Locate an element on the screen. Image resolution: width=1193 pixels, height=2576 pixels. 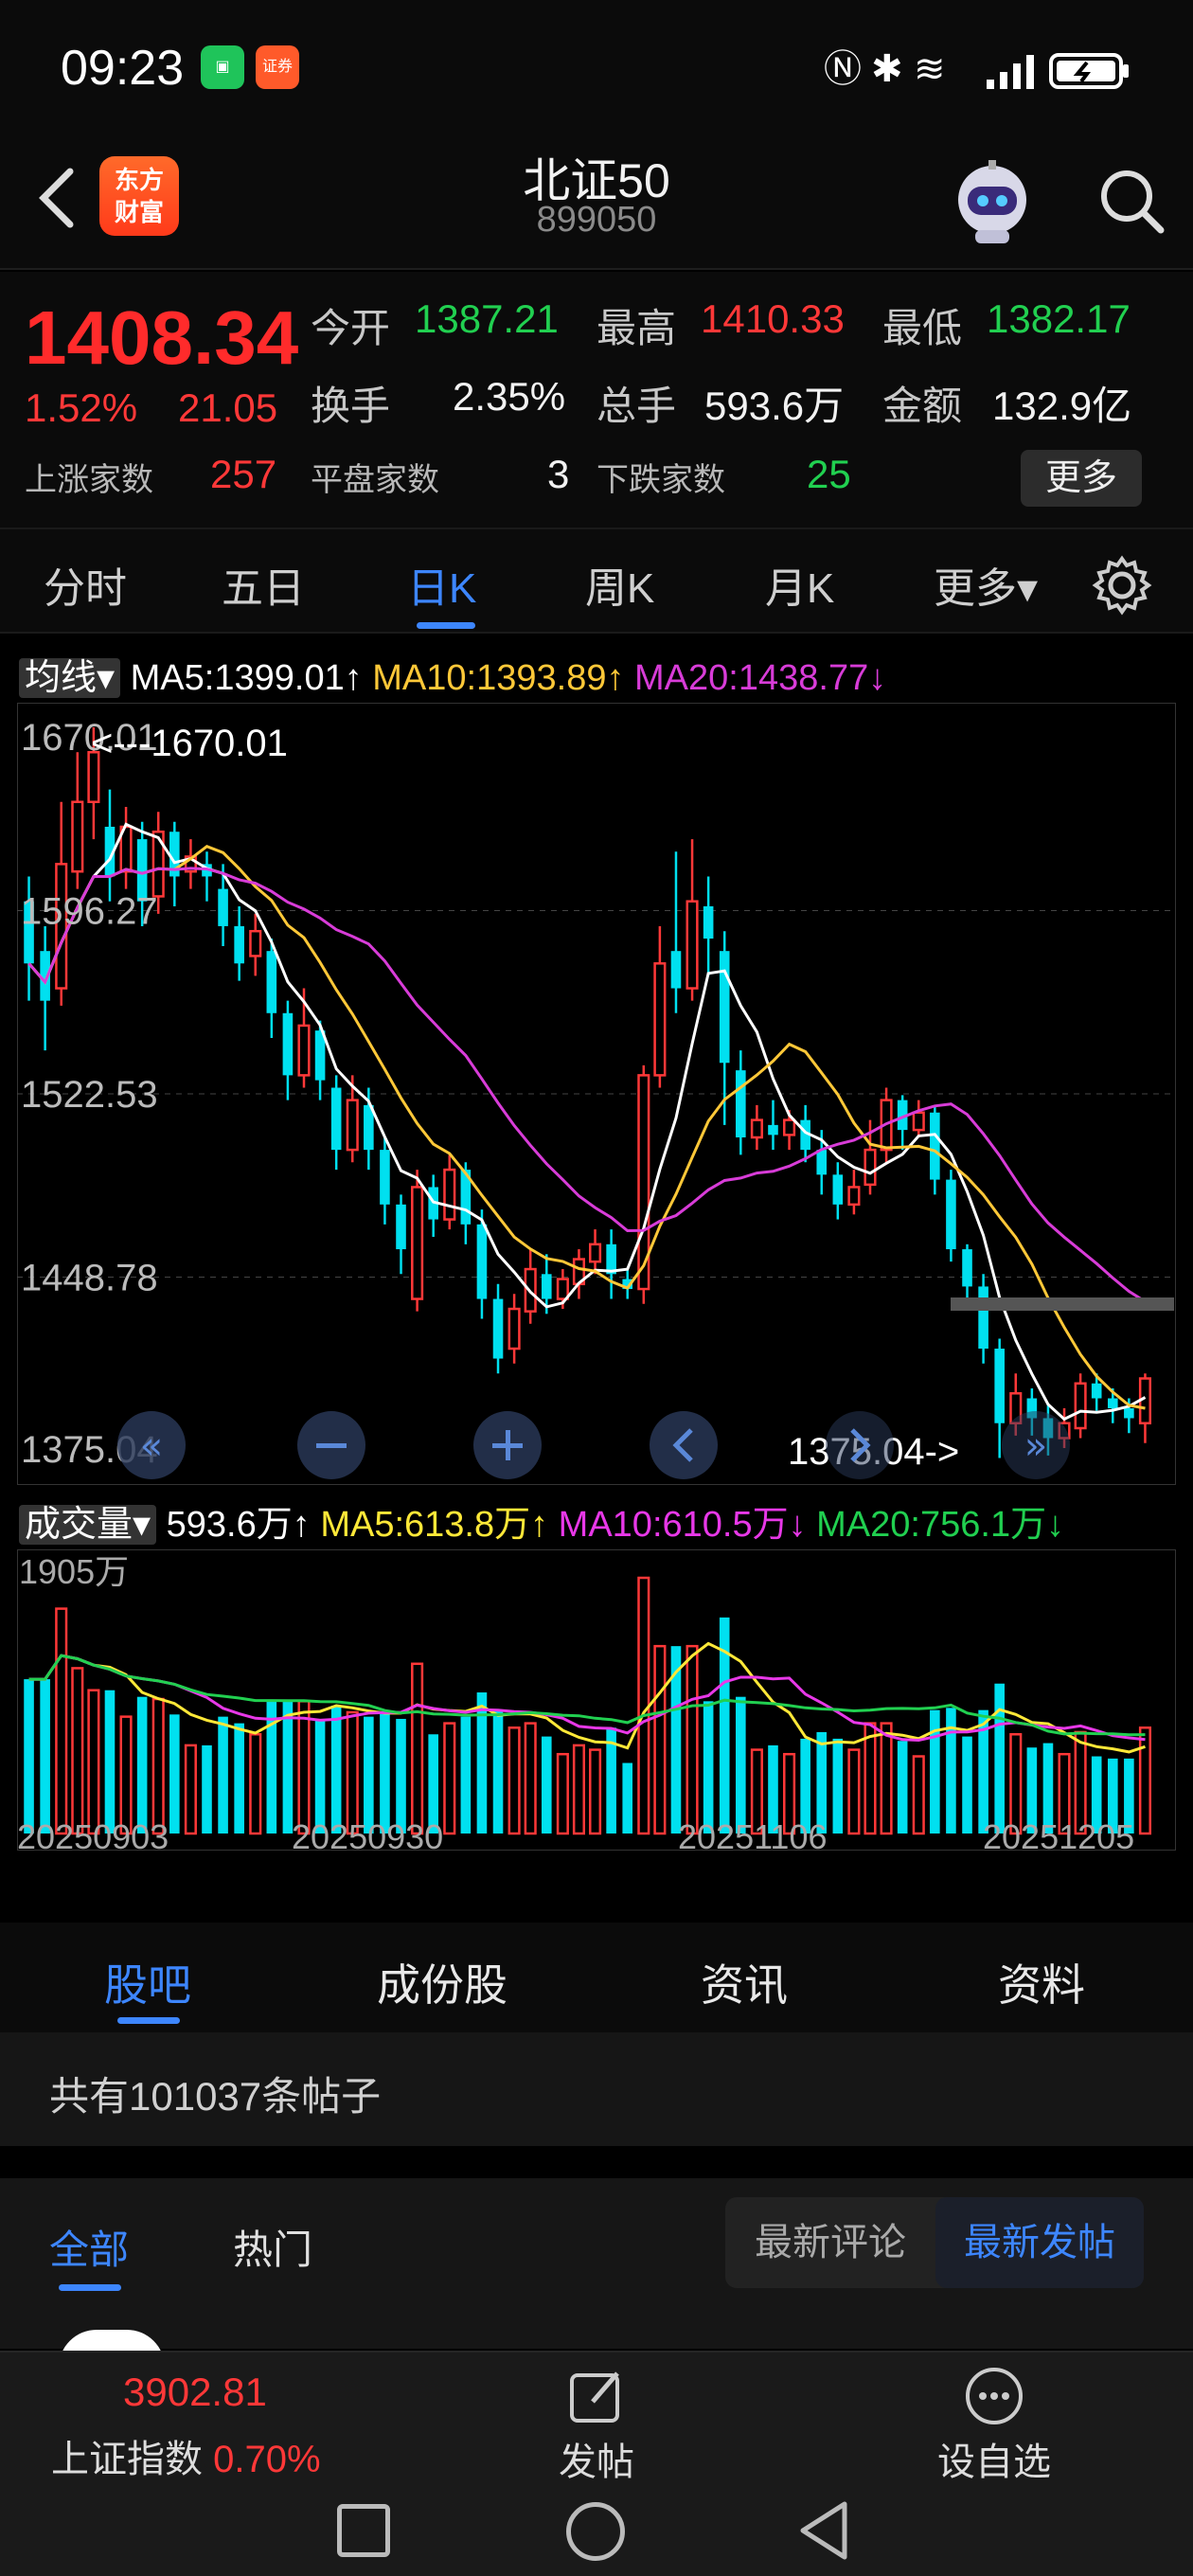
tab-five-day: 五日 is located at coordinates (263, 588).